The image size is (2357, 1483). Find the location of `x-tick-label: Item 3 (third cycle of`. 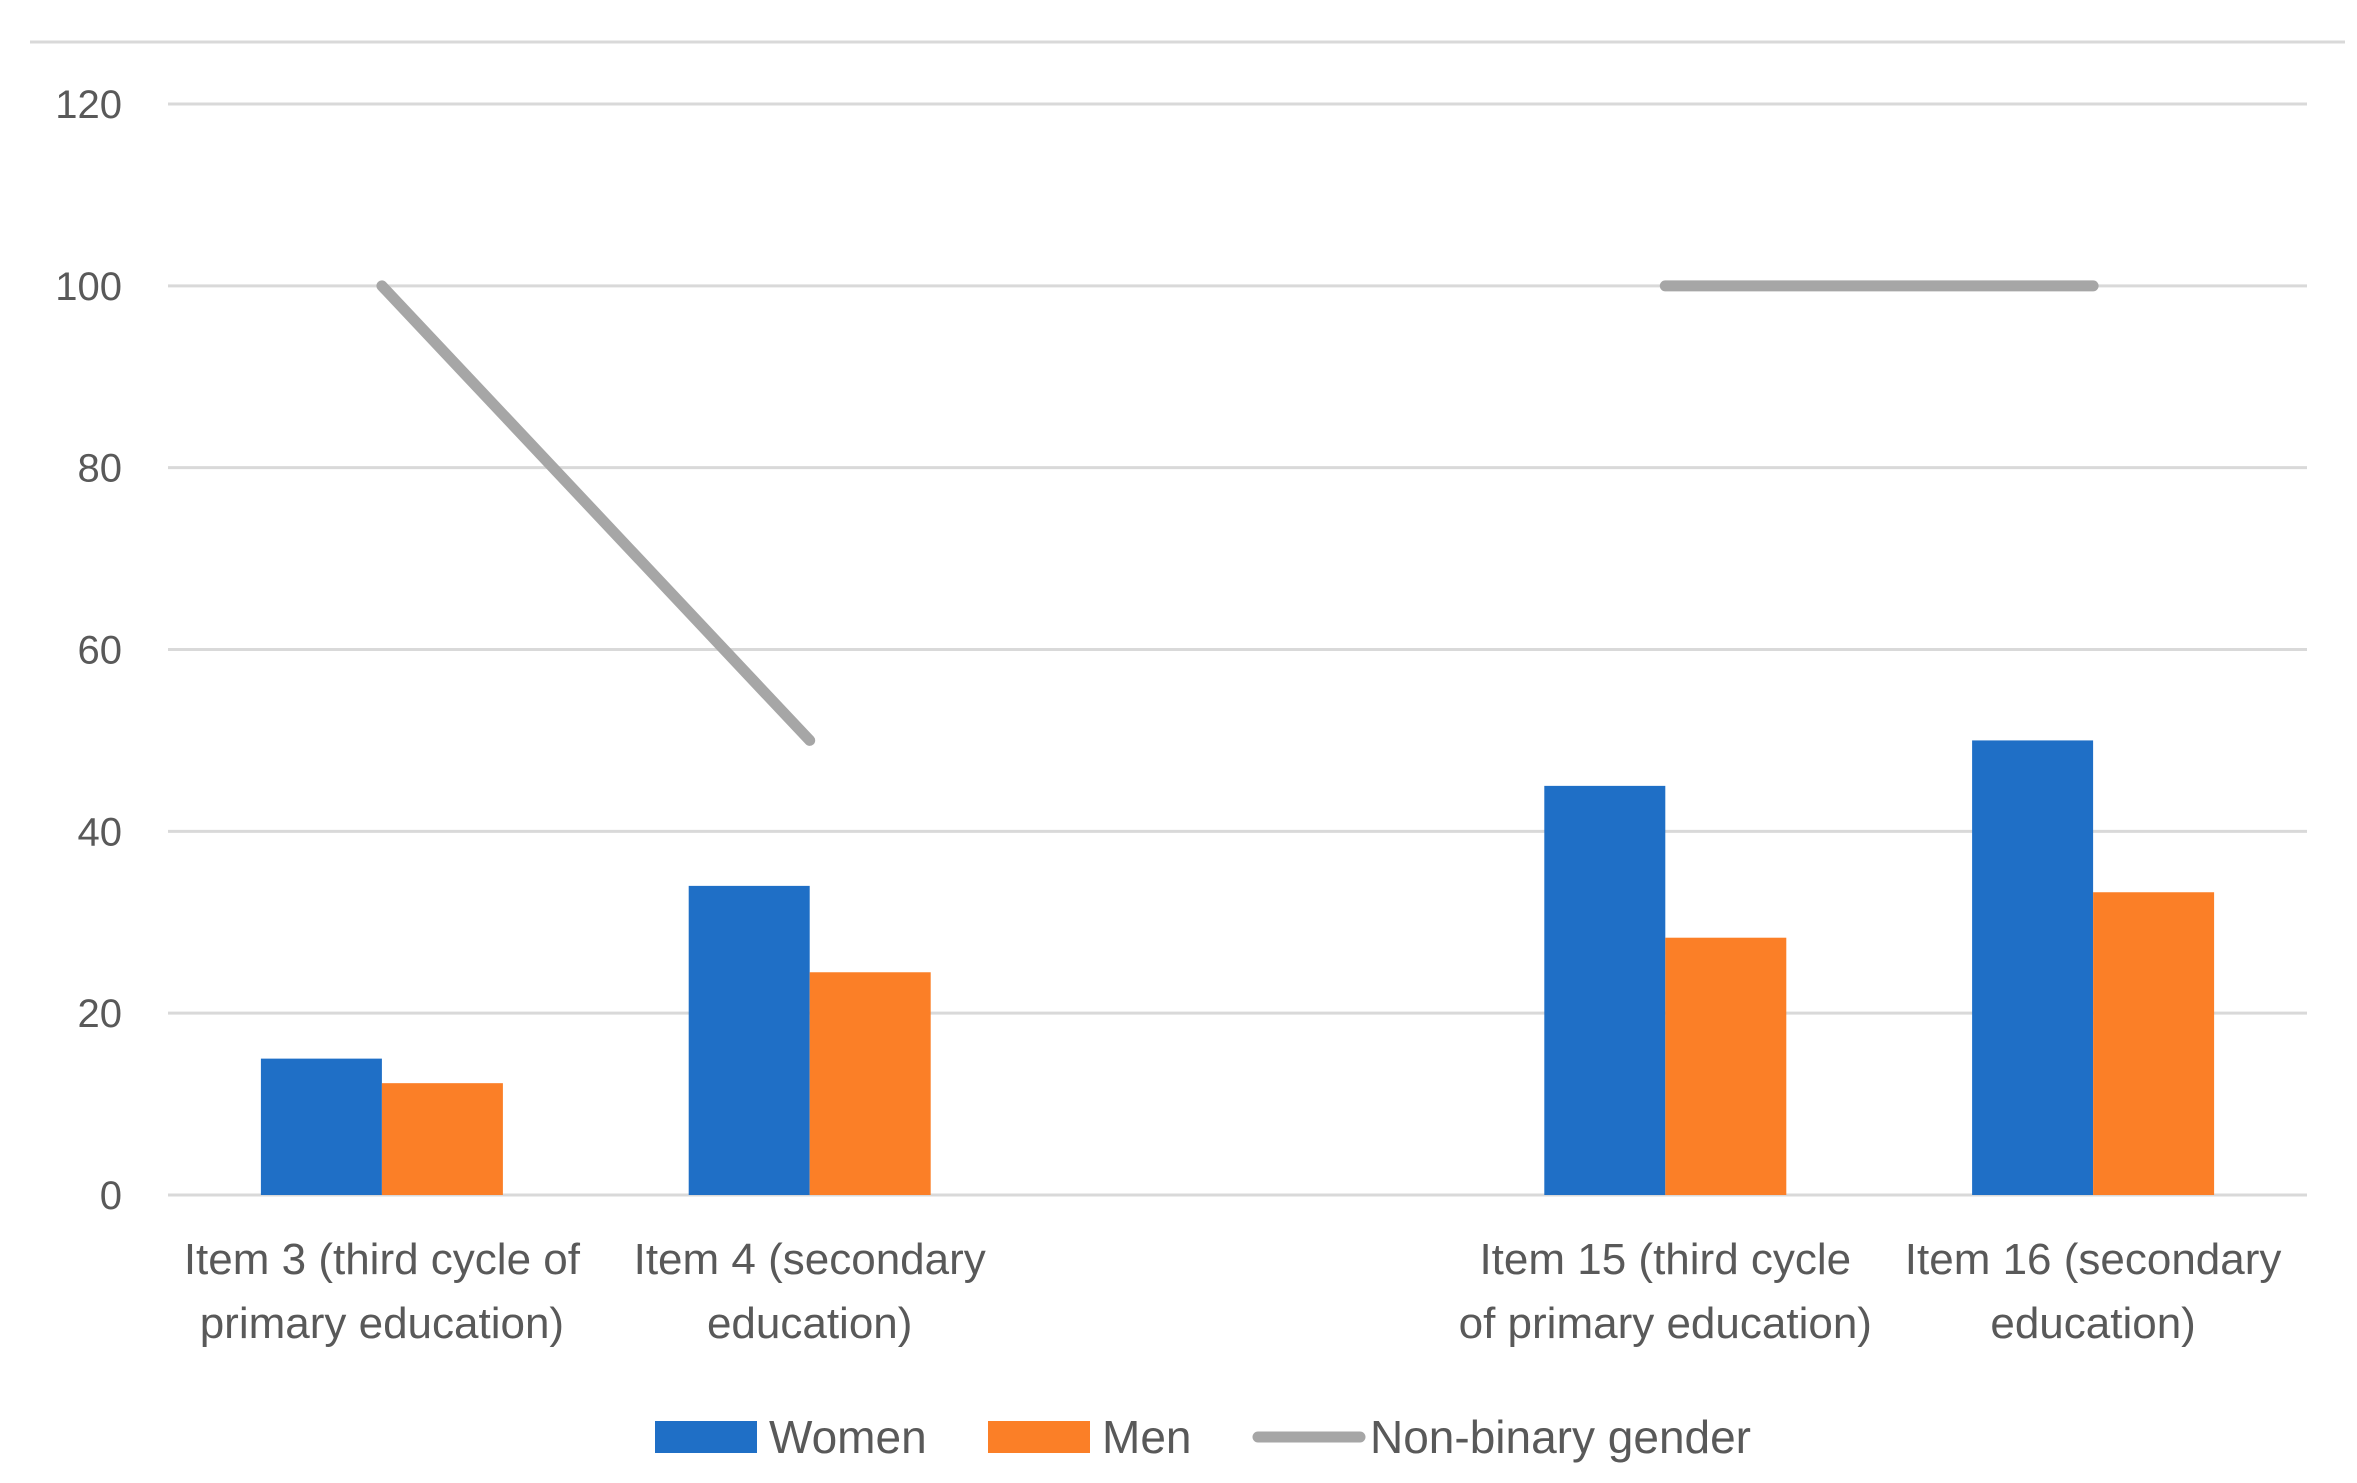

x-tick-label: Item 3 (third cycle of is located at coordinates (382, 1259).